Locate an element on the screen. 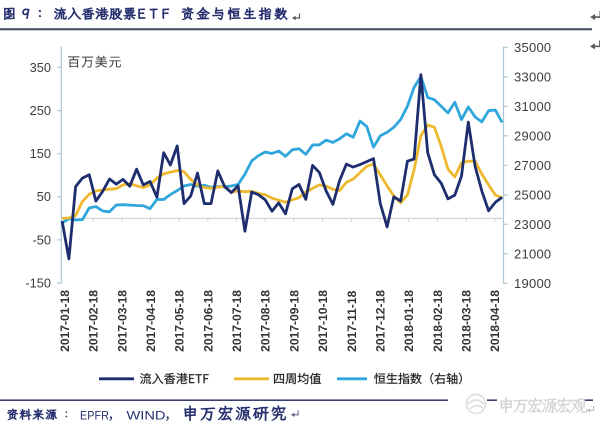  svg-text: 25000 is located at coordinates (532, 194).